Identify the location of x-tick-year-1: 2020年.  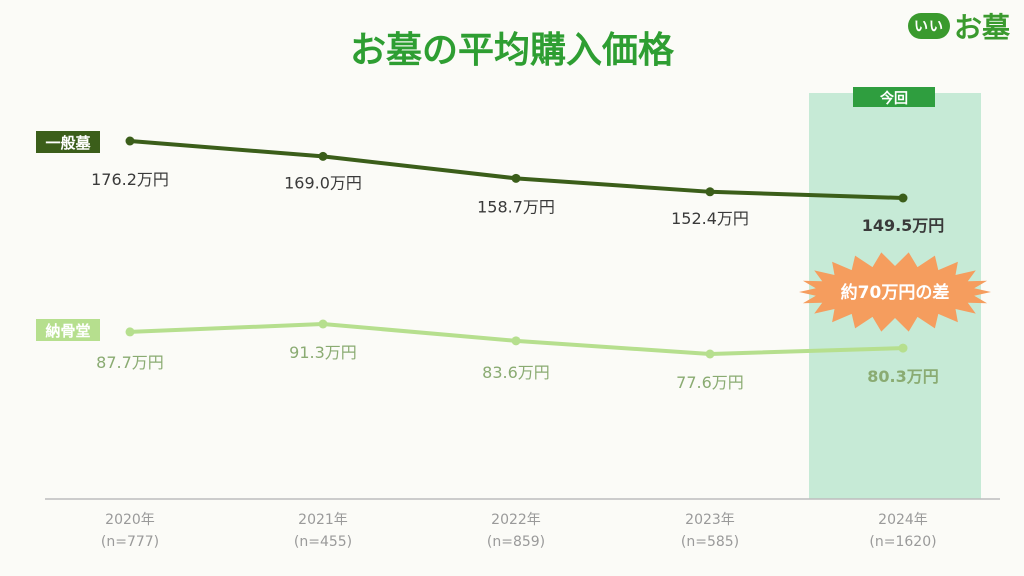
(130, 520).